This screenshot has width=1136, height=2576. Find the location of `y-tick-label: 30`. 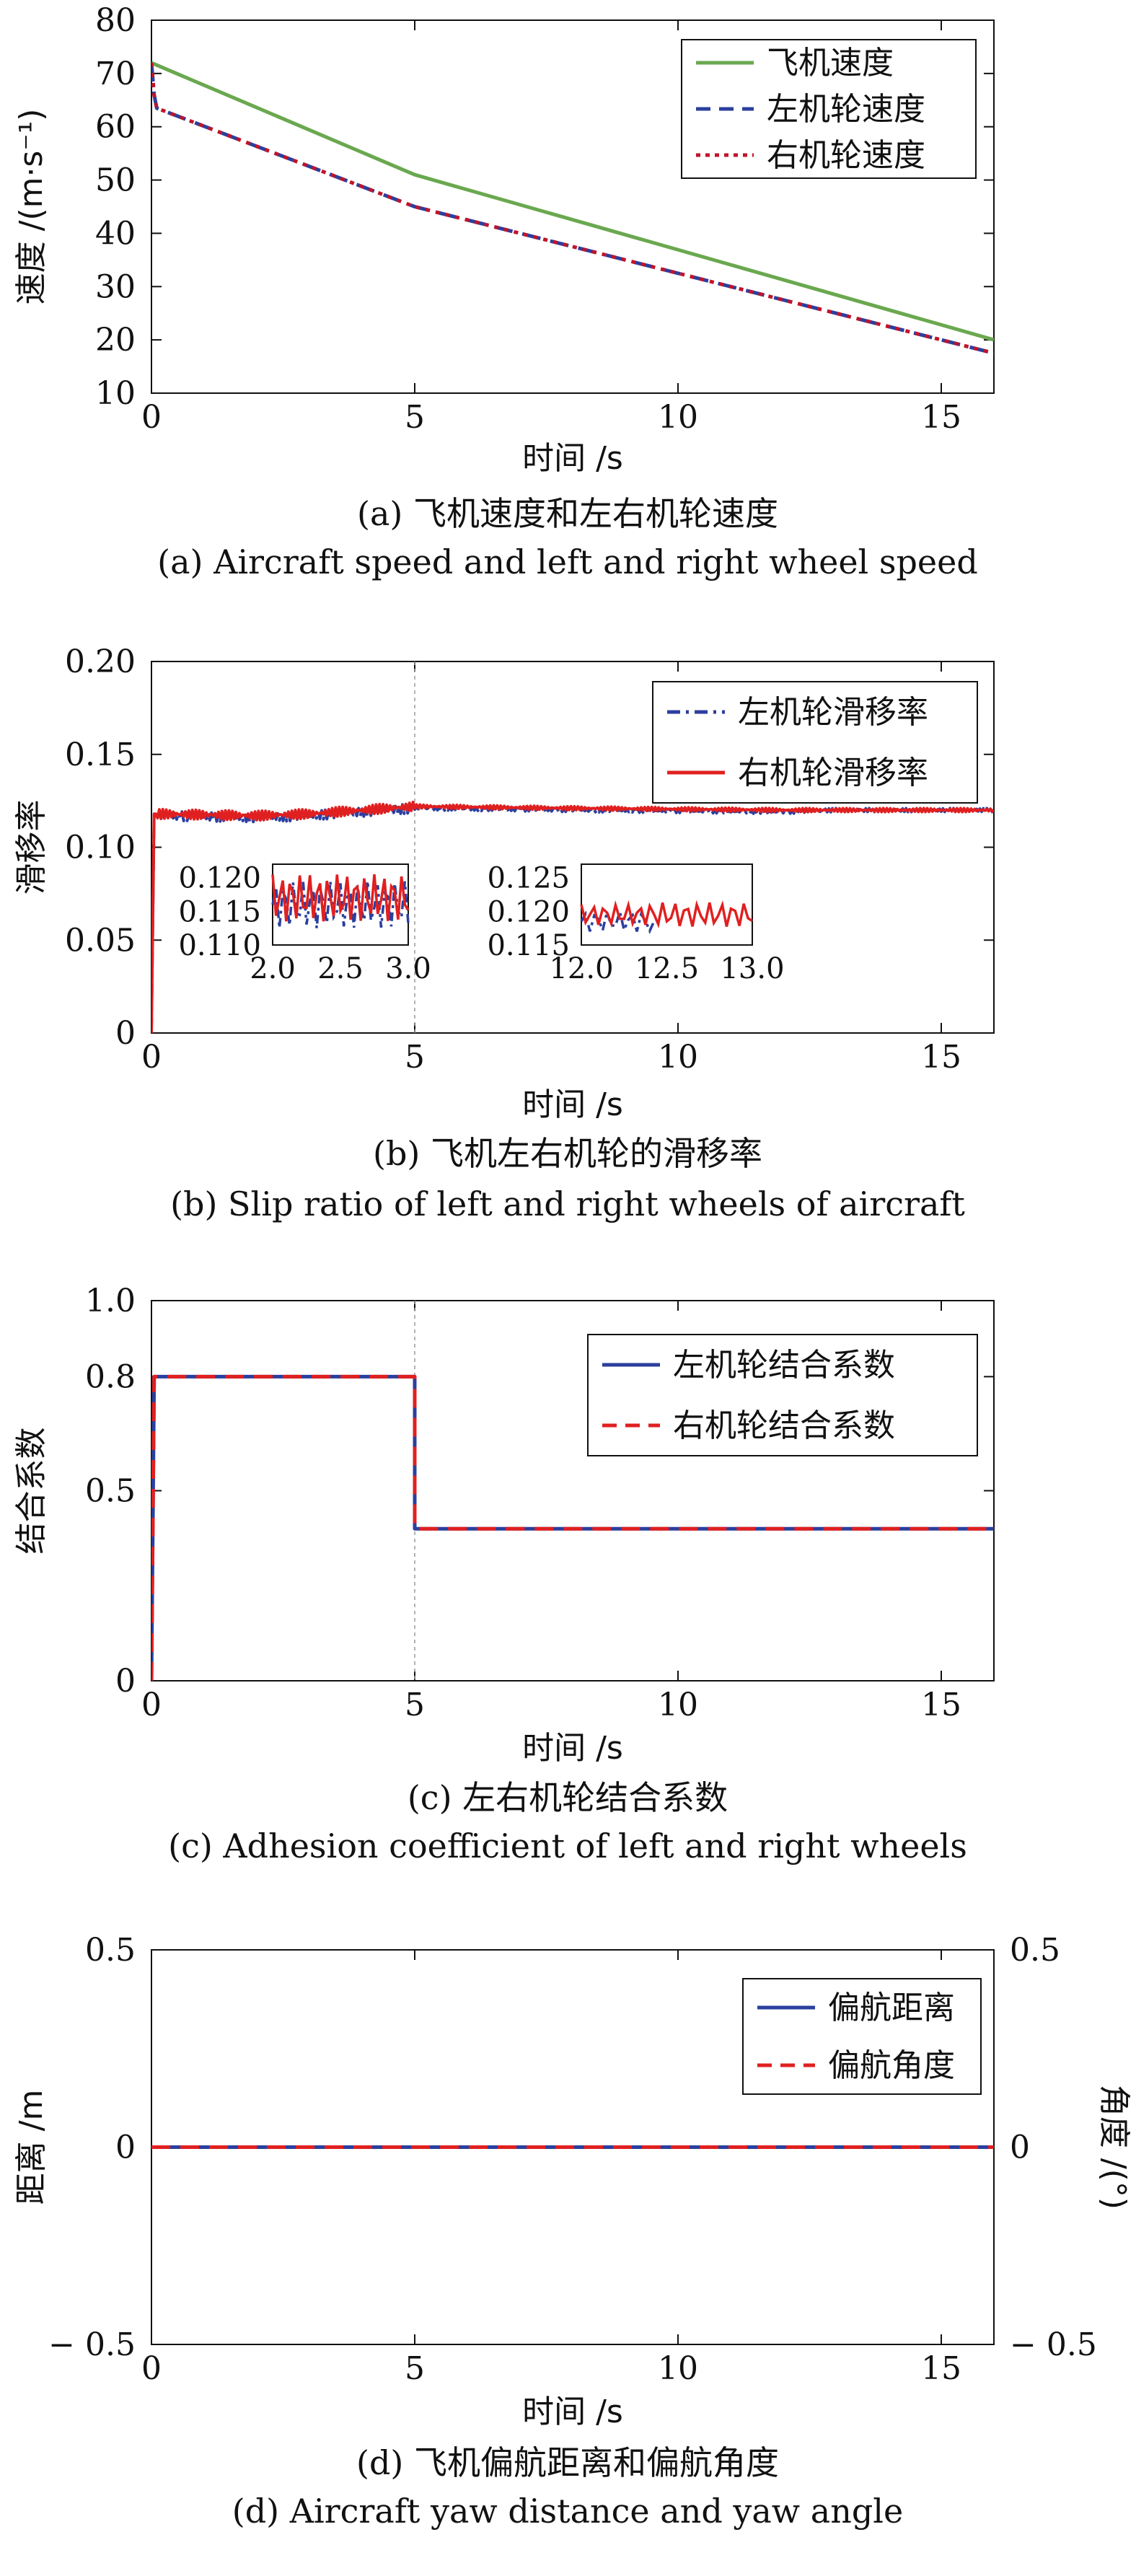

y-tick-label: 30 is located at coordinates (116, 286).